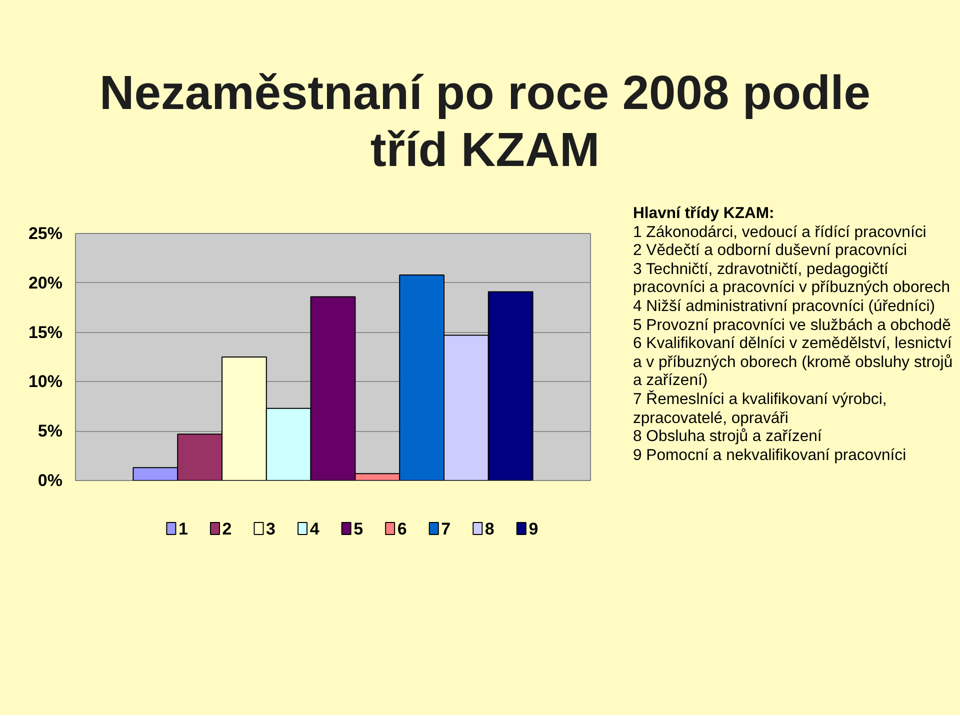 The height and width of the screenshot is (716, 960). Describe the element at coordinates (784, 307) in the screenshot. I see `text: 4 Nižší administrativní pracovníci (úředníci)` at that location.